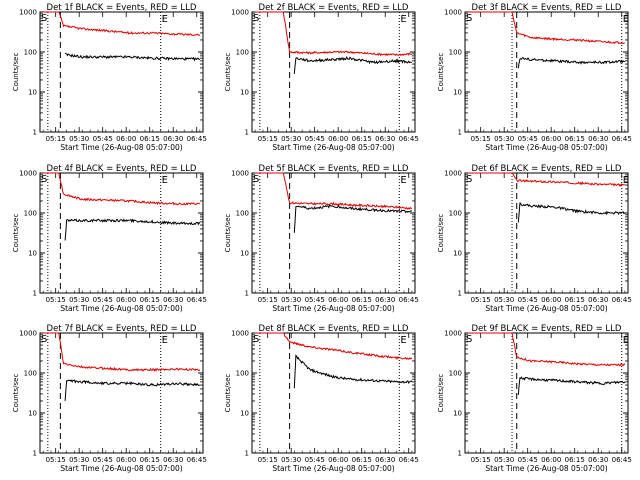 The width and height of the screenshot is (640, 480). I want to click on panel-title: Det 2f BLACK = Events, RED = LLD, so click(334, 8).